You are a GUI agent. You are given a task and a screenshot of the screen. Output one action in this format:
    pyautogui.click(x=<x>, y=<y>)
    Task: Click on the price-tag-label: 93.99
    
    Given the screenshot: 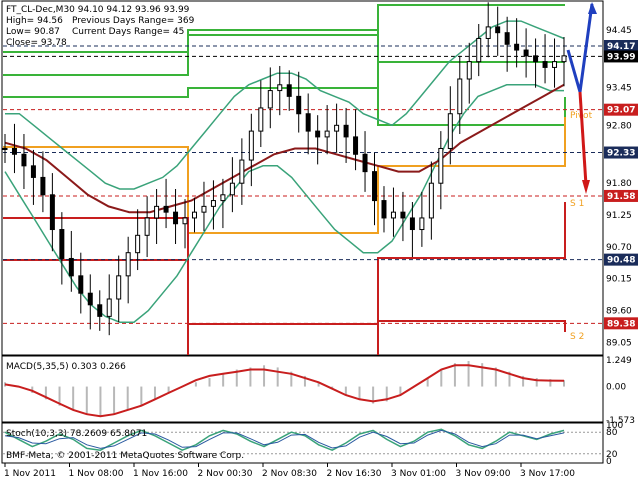 What is the action you would take?
    pyautogui.click(x=621, y=57)
    